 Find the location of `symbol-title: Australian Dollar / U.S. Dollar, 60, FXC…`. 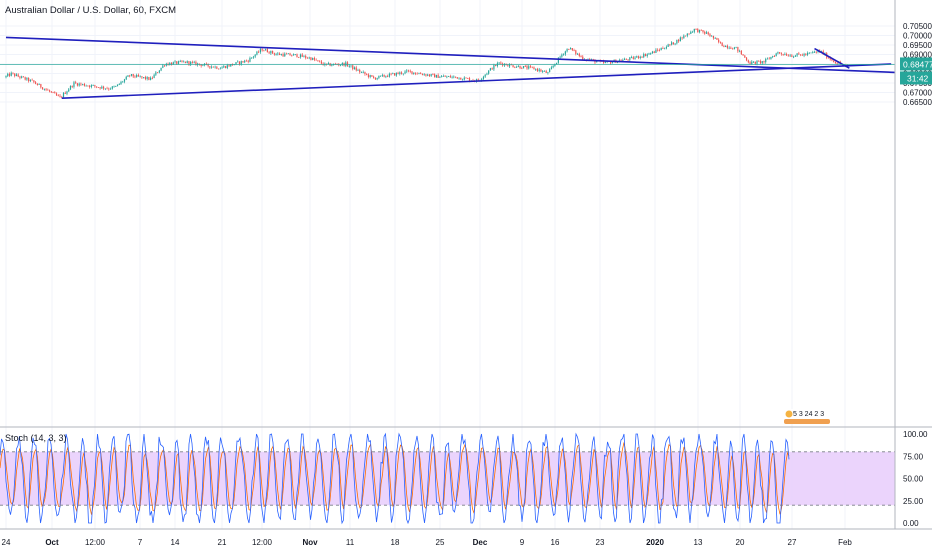

symbol-title: Australian Dollar / U.S. Dollar, 60, FXC… is located at coordinates (90, 10).